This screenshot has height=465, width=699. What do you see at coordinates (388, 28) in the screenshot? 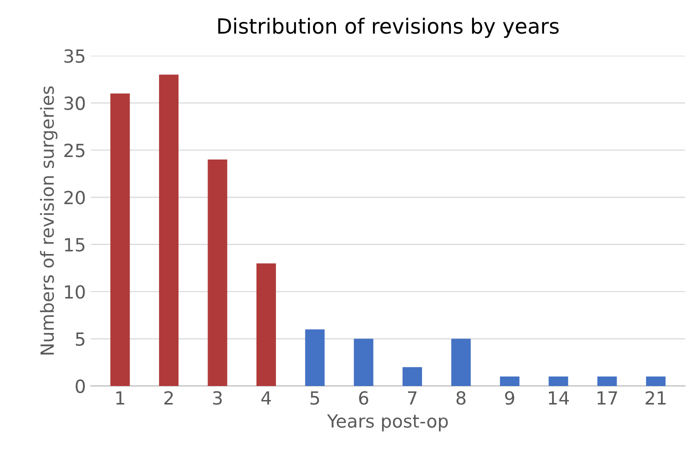
I see `chart-title: Distribution of revisions by years` at bounding box center [388, 28].